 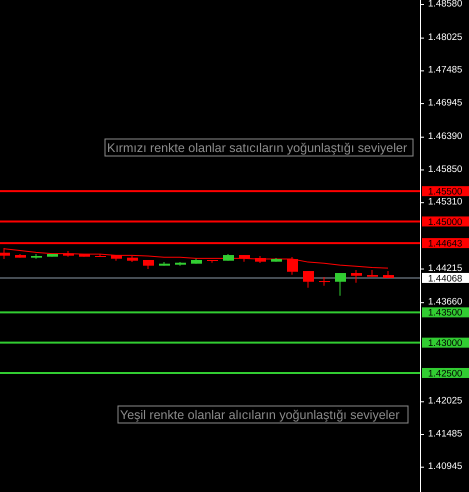 I want to click on y-tick-label: 1.41485, so click(x=445, y=434).